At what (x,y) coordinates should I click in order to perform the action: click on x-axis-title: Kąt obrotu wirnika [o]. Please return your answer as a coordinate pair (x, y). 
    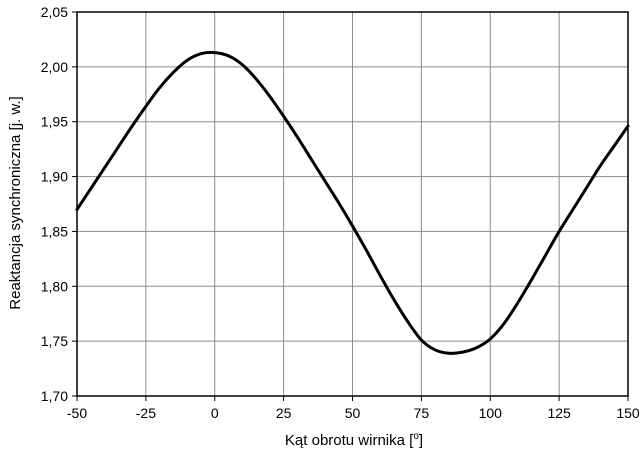
    Looking at the image, I should click on (354, 440).